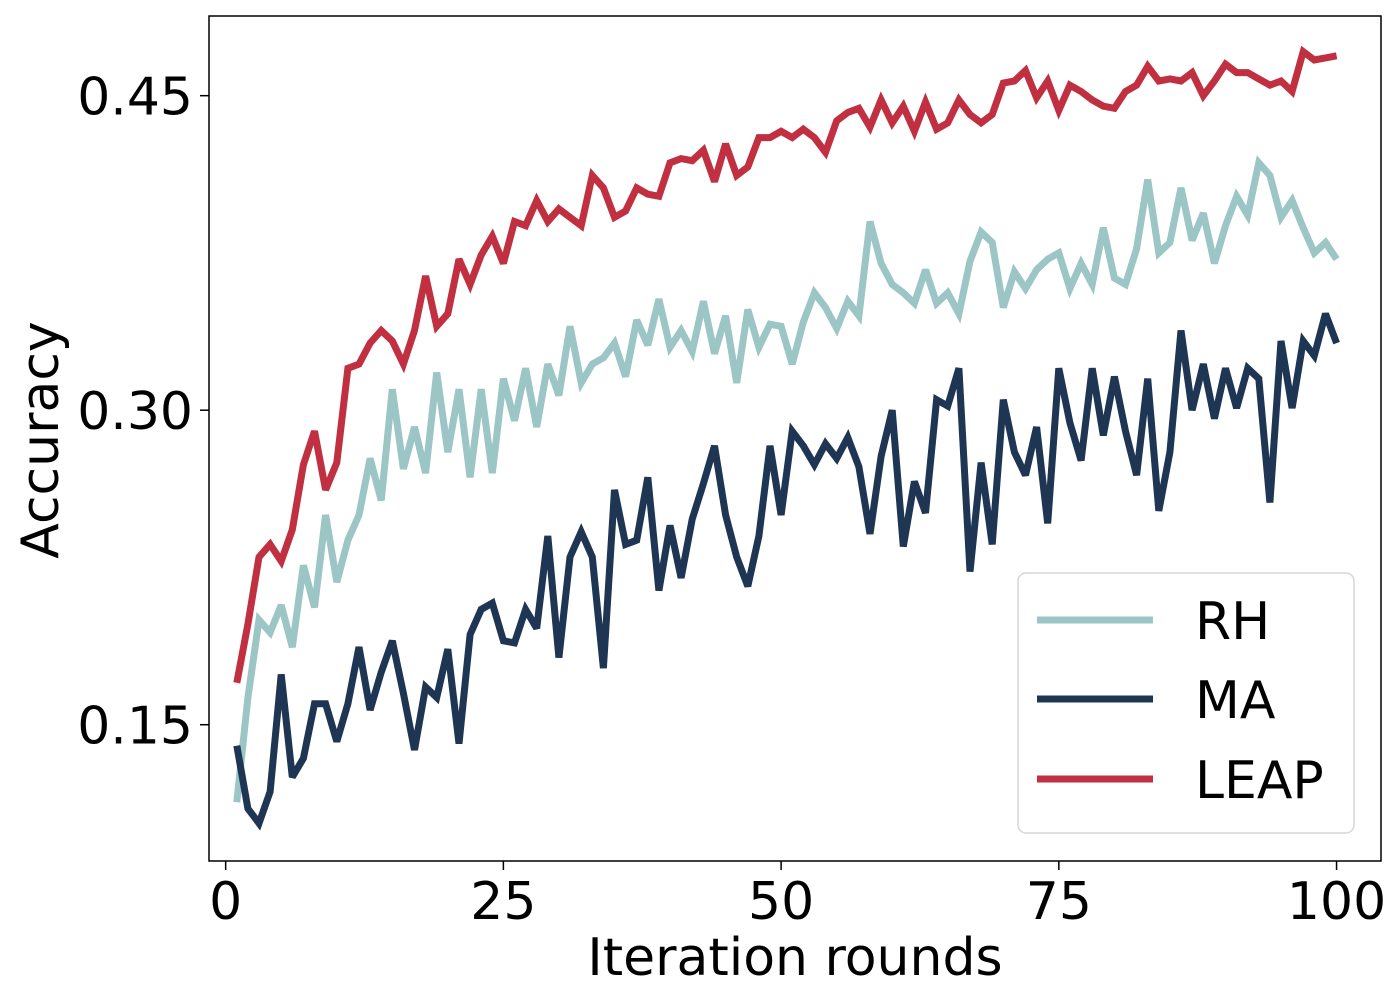 The width and height of the screenshot is (1400, 1000). I want to click on x-tick-label: 0, so click(225, 902).